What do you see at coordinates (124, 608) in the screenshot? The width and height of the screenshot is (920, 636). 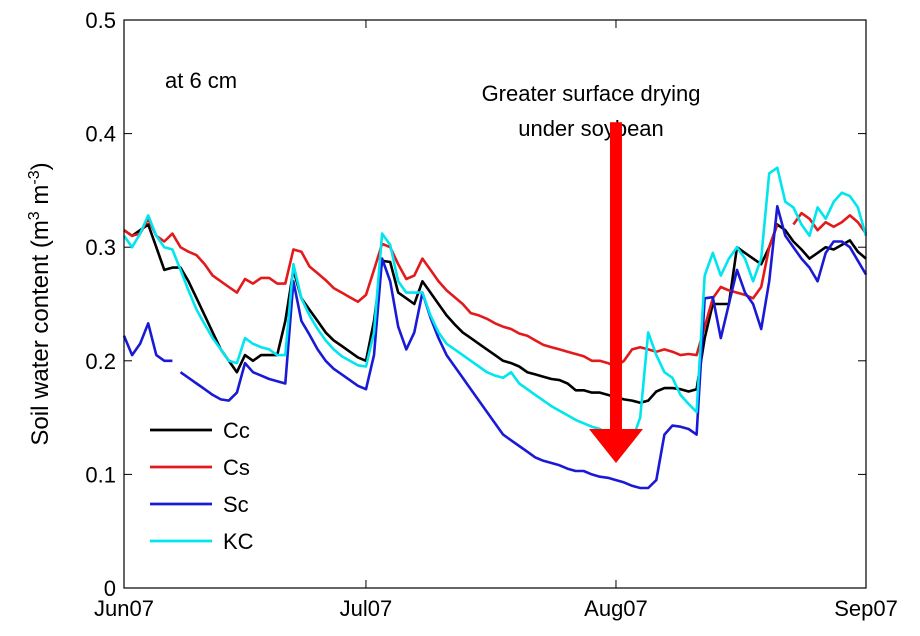 I see `x-tick-label: Jun07` at bounding box center [124, 608].